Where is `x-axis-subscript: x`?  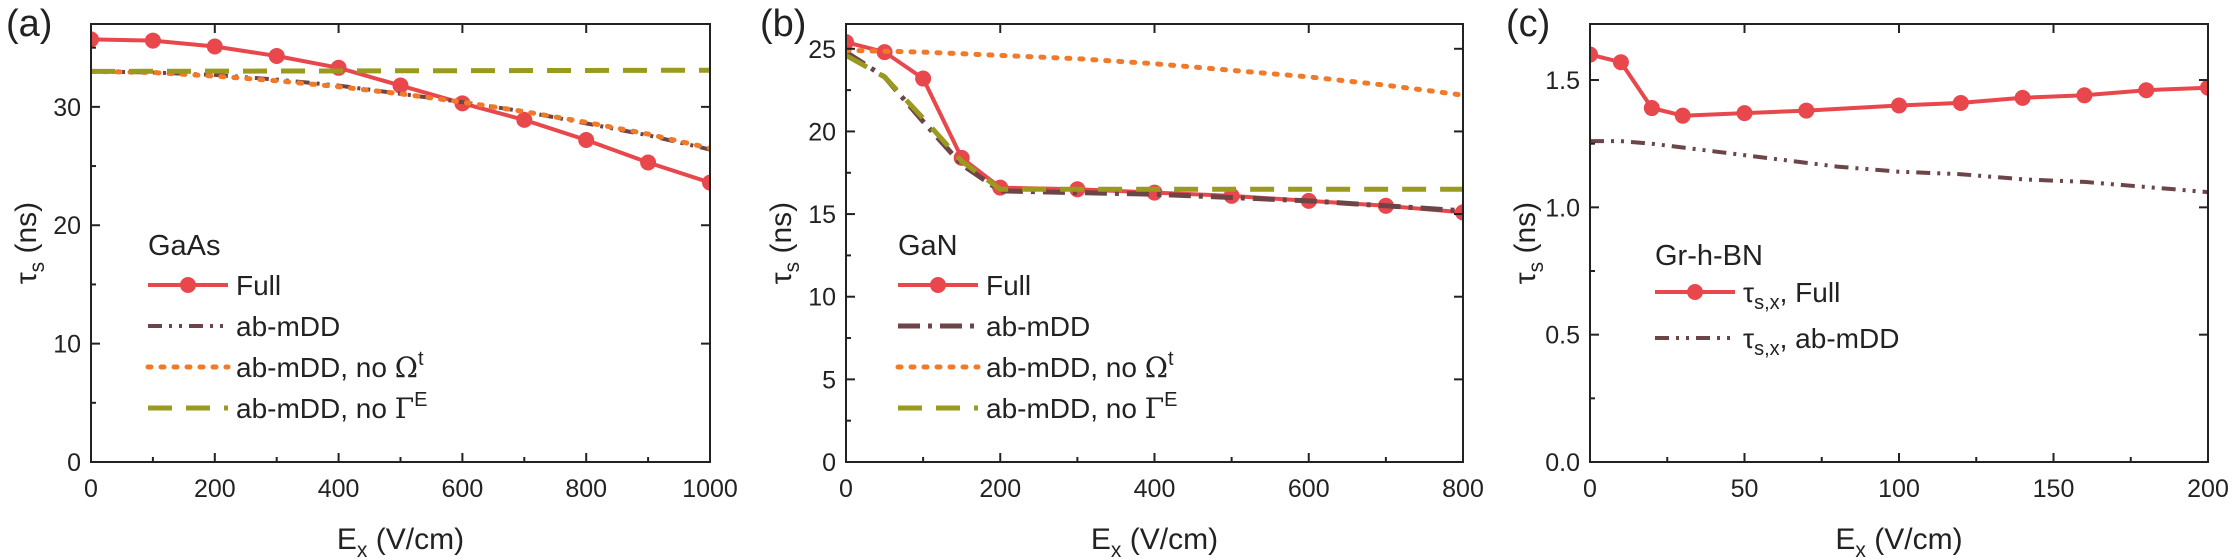
x-axis-subscript: x is located at coordinates (1860, 549).